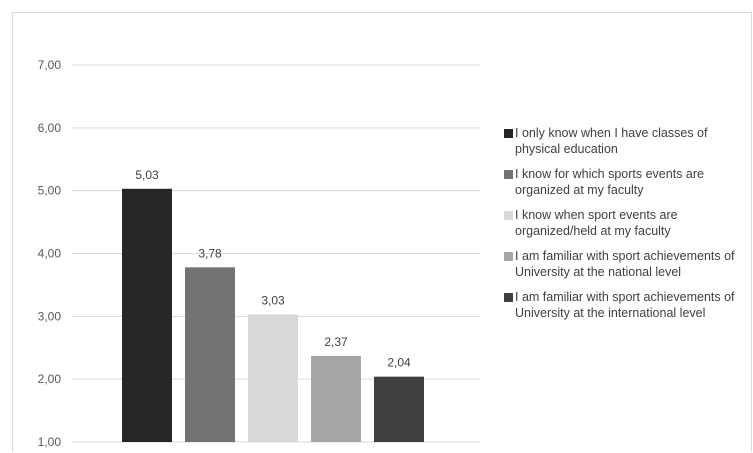 The width and height of the screenshot is (753, 453). What do you see at coordinates (273, 300) in the screenshot?
I see `bar-value-label: 3,03` at bounding box center [273, 300].